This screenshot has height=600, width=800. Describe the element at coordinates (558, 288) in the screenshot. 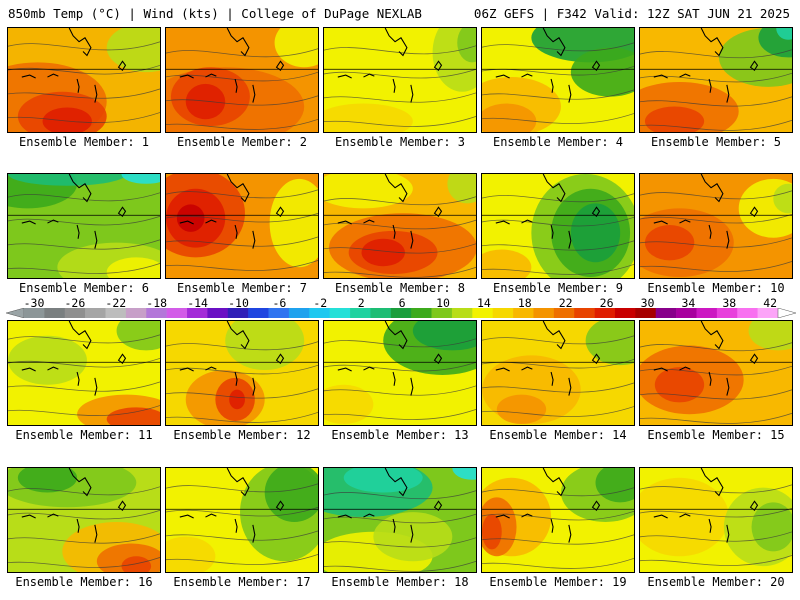

I see `ensemble-member-label: Ensemble Member: 9` at that location.